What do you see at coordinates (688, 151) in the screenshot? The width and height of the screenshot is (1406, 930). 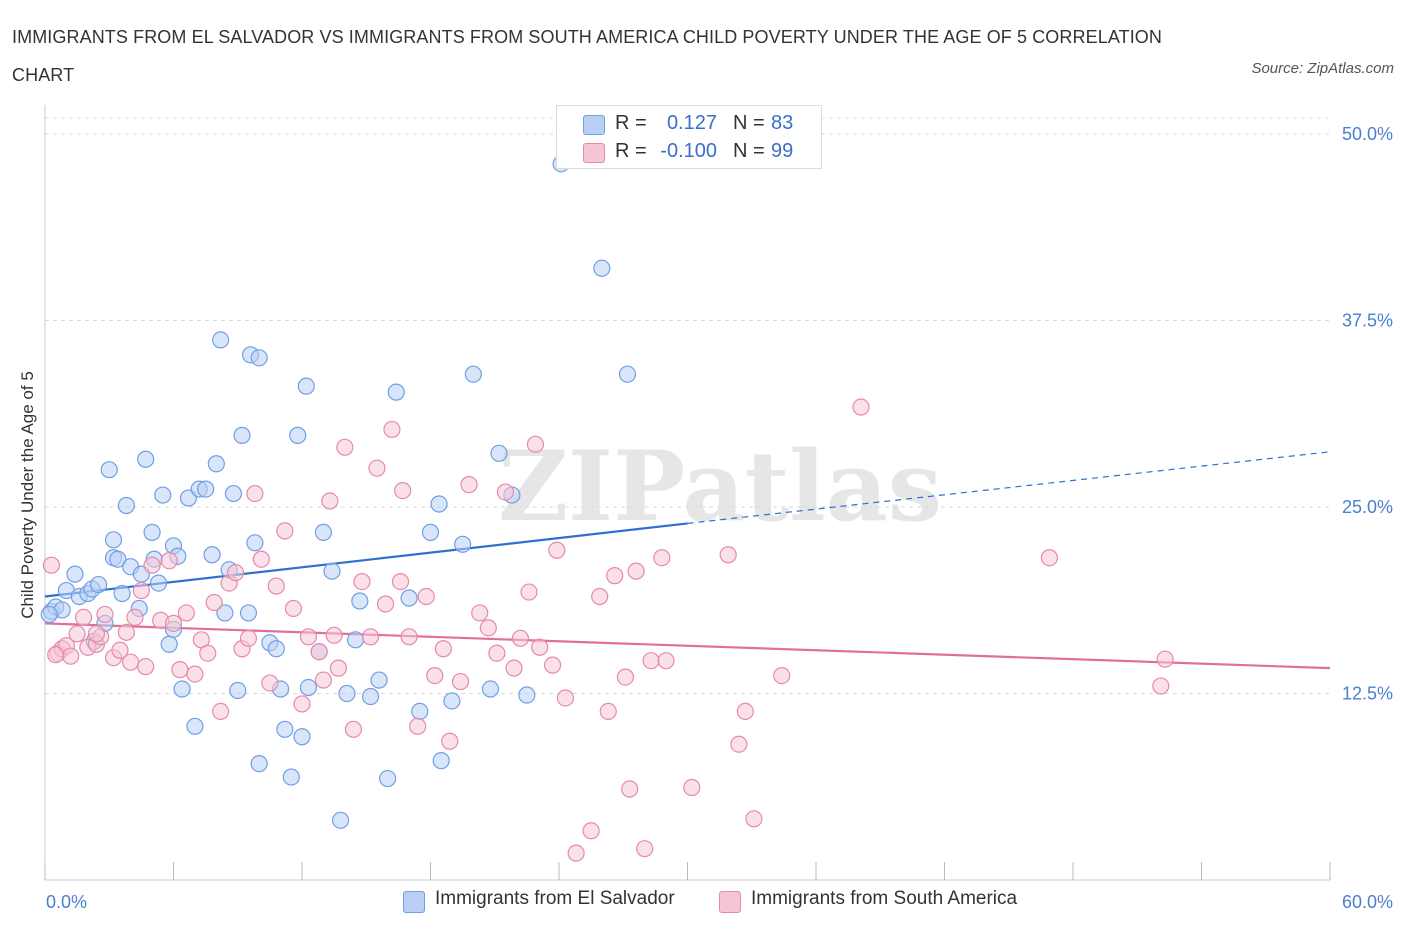 I see `r-value: -0.100` at bounding box center [688, 151].